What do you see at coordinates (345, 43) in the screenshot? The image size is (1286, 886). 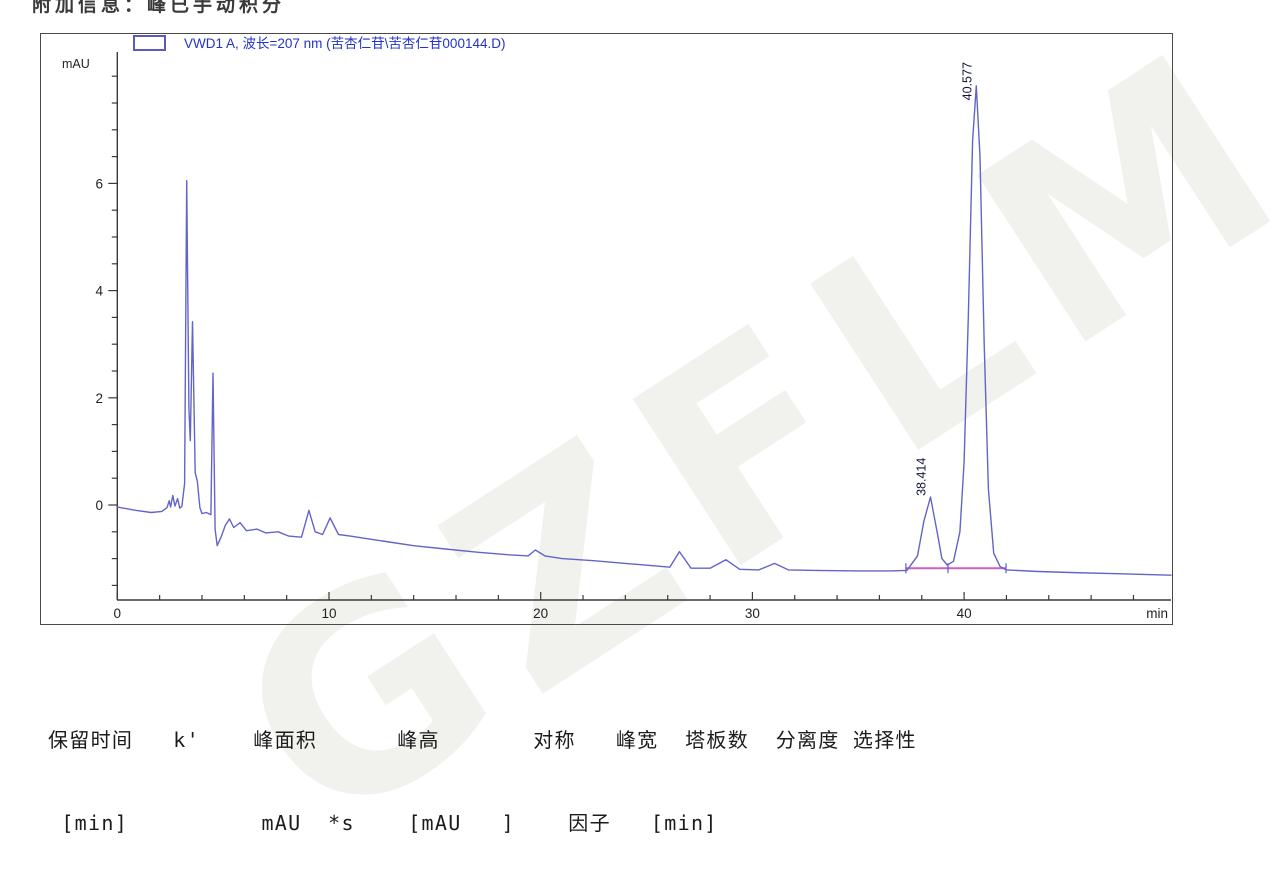 I see `legend-label: VWD1 A, 波长=207 nm (苦杏仁苷\苦杏仁苷000144.D)` at bounding box center [345, 43].